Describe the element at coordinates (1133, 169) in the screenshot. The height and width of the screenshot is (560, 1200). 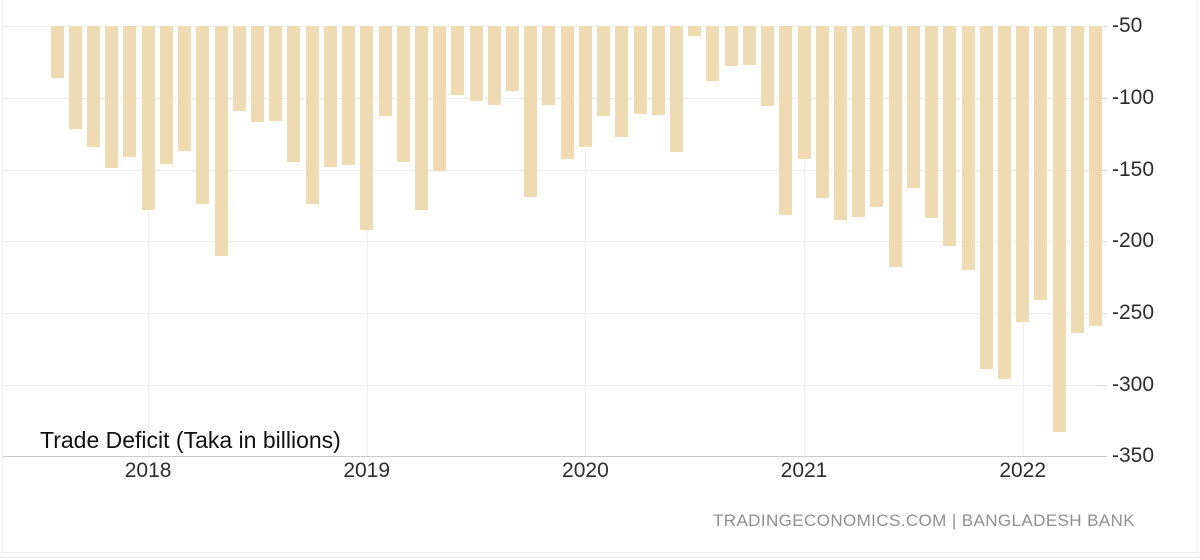
I see `y-axis-tick-label: -150` at that location.